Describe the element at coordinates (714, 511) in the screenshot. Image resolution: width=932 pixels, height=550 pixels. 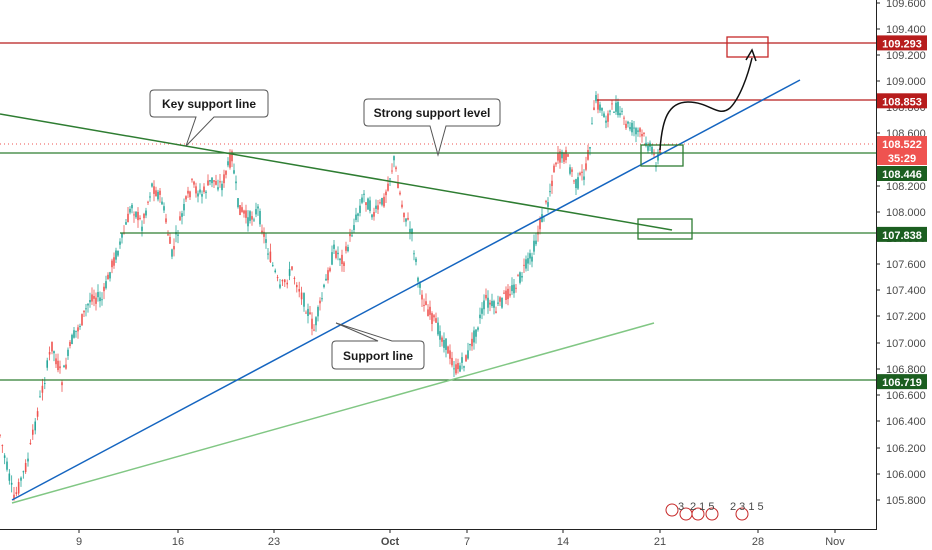
I see `event-icons: 3 2 1 5 2 3 1 5` at that location.